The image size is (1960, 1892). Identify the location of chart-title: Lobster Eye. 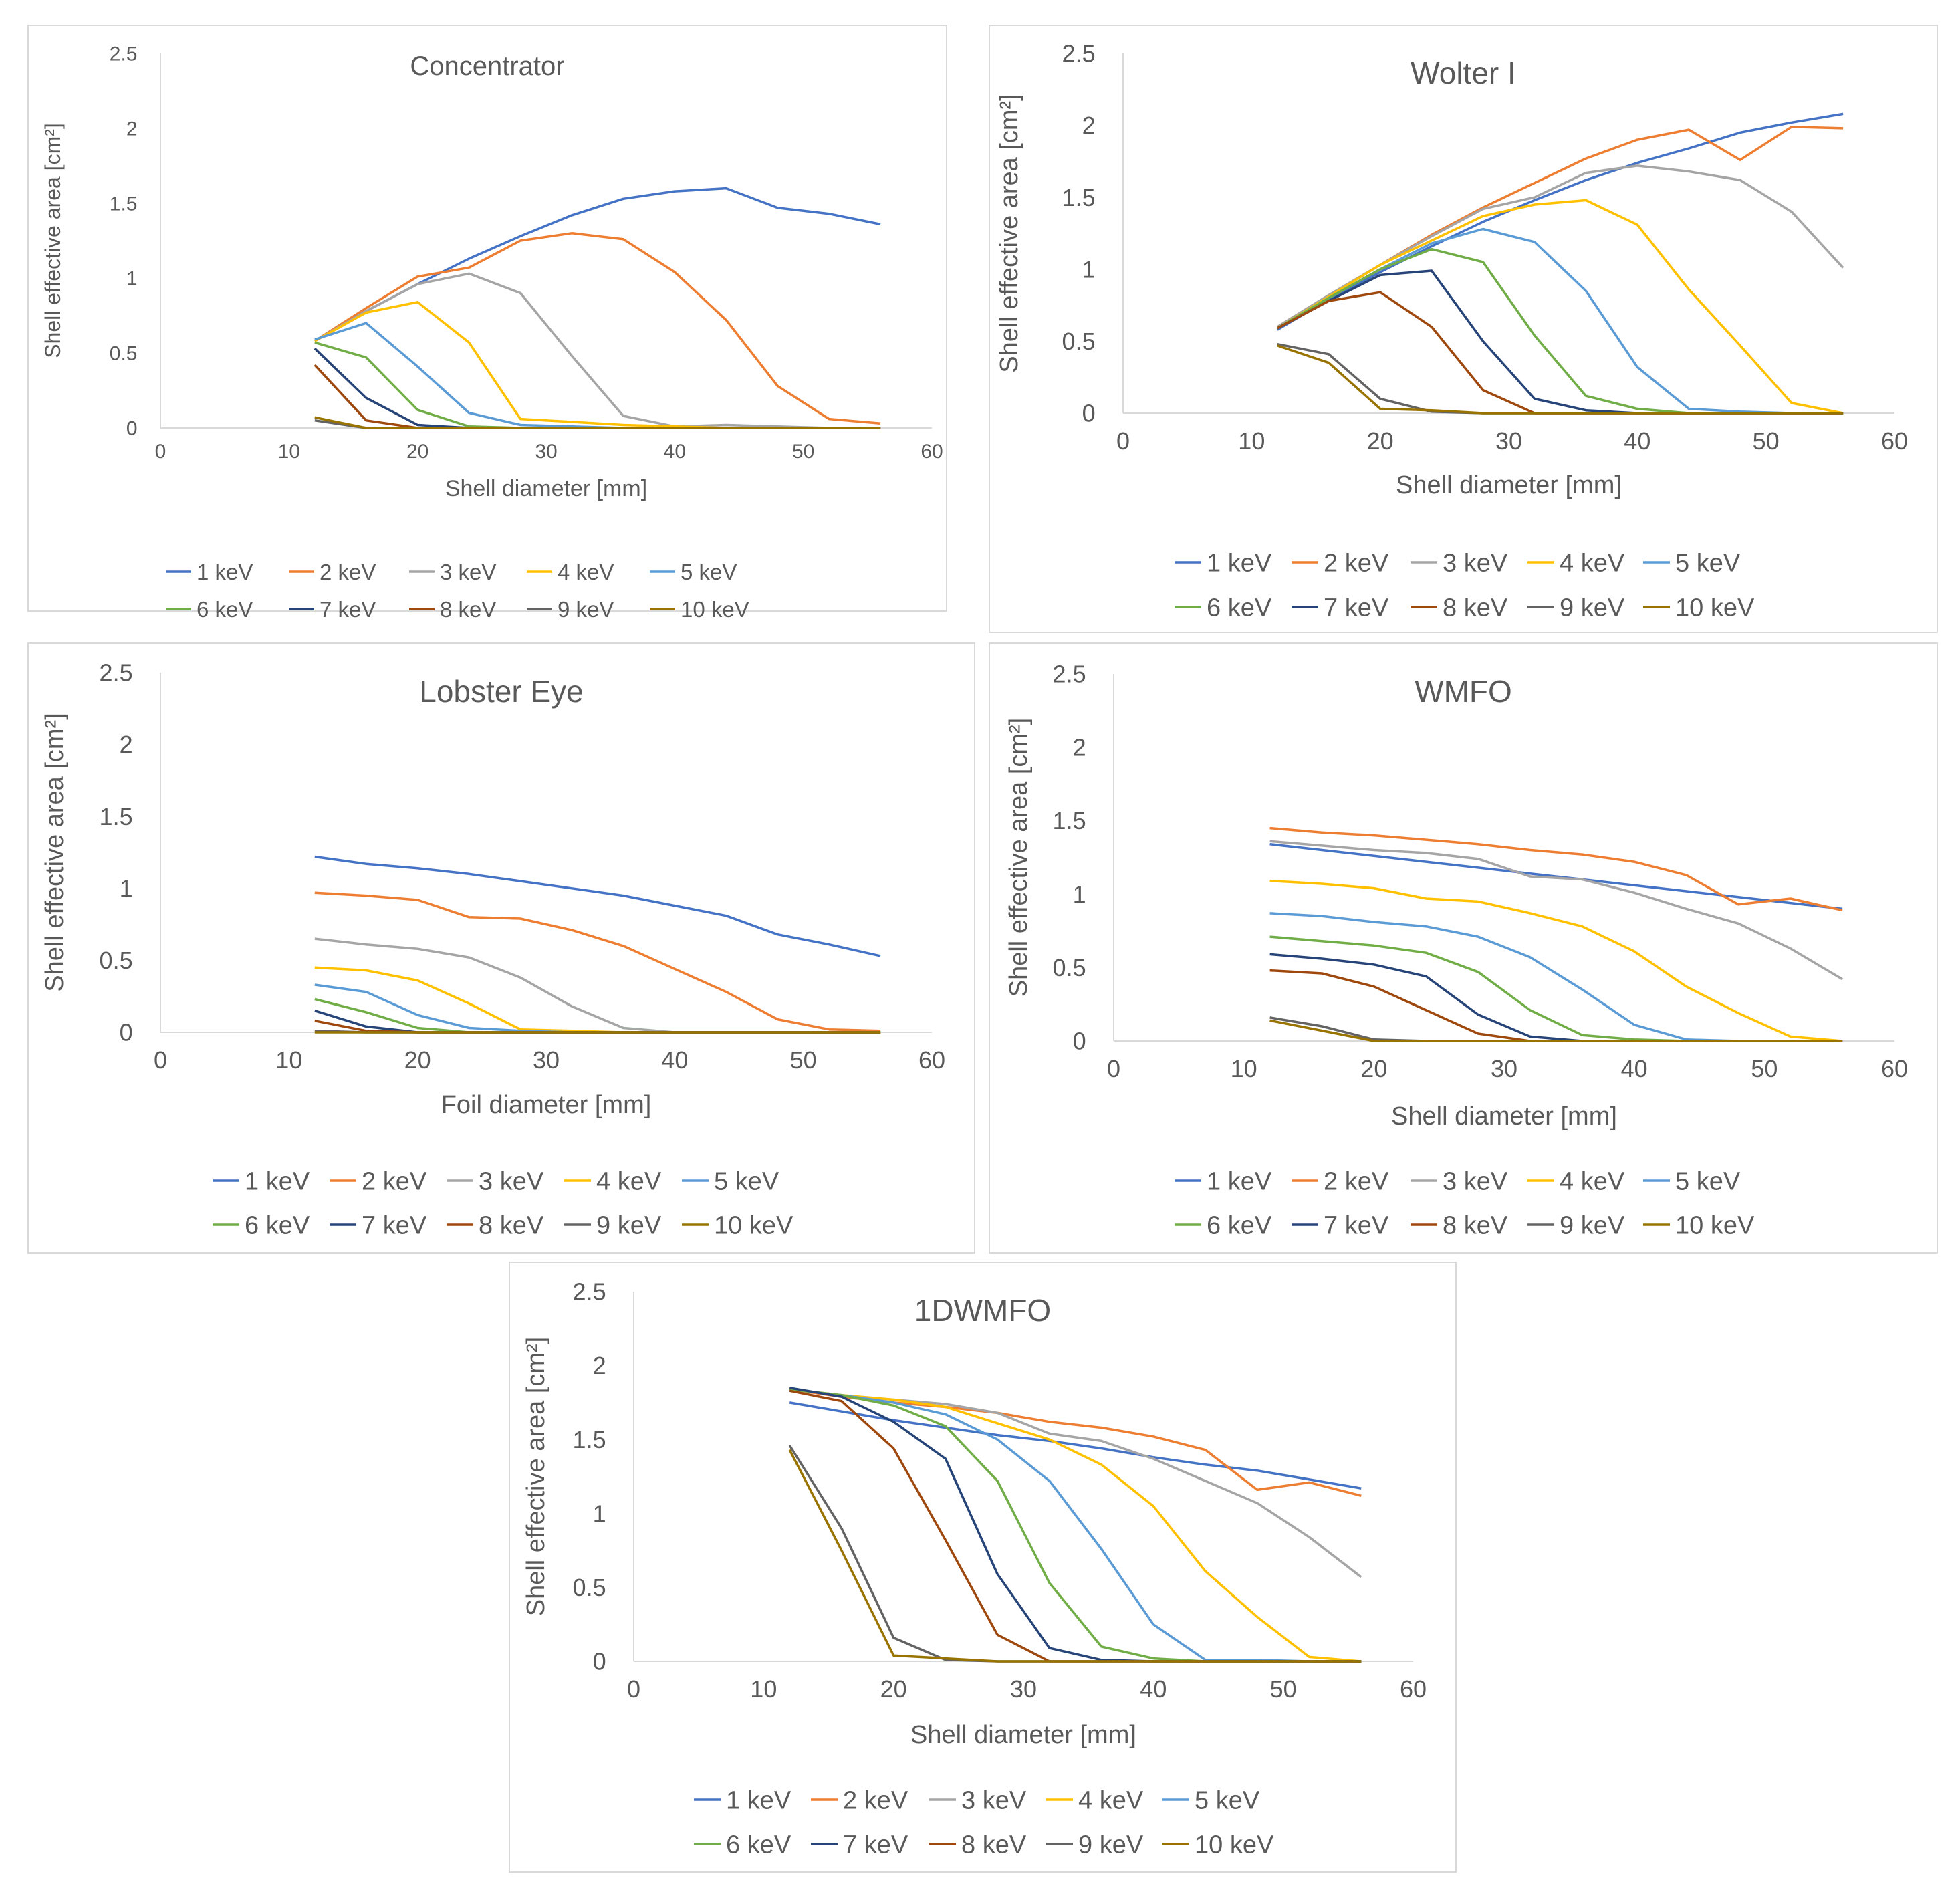
(501, 691).